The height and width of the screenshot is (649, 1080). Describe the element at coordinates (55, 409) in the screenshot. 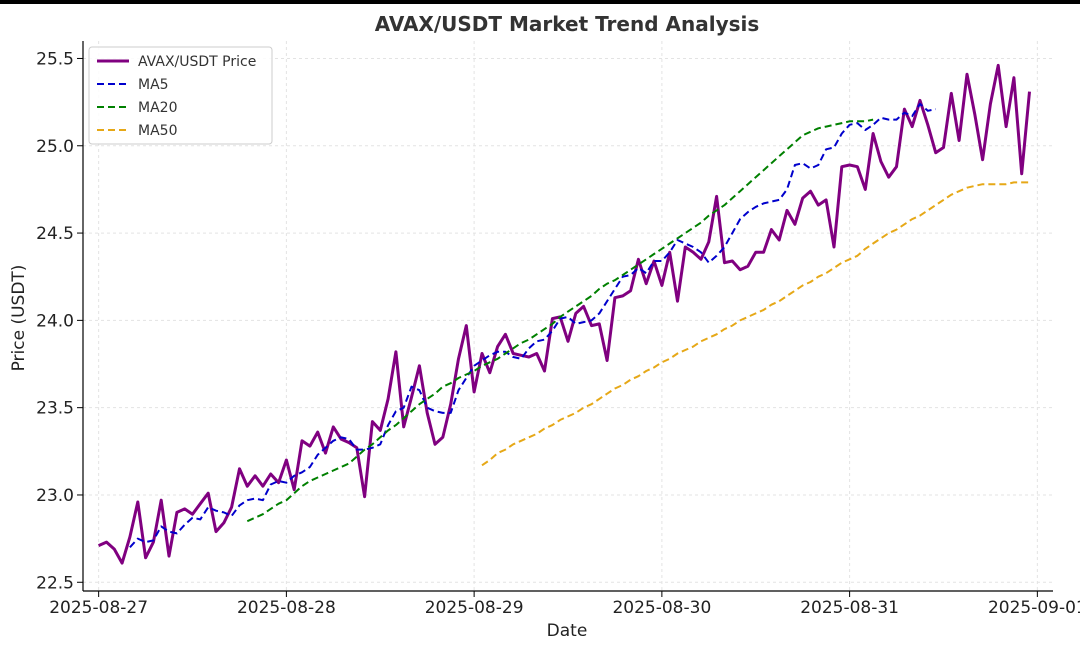

I see `y-tick-label: 23.5` at that location.